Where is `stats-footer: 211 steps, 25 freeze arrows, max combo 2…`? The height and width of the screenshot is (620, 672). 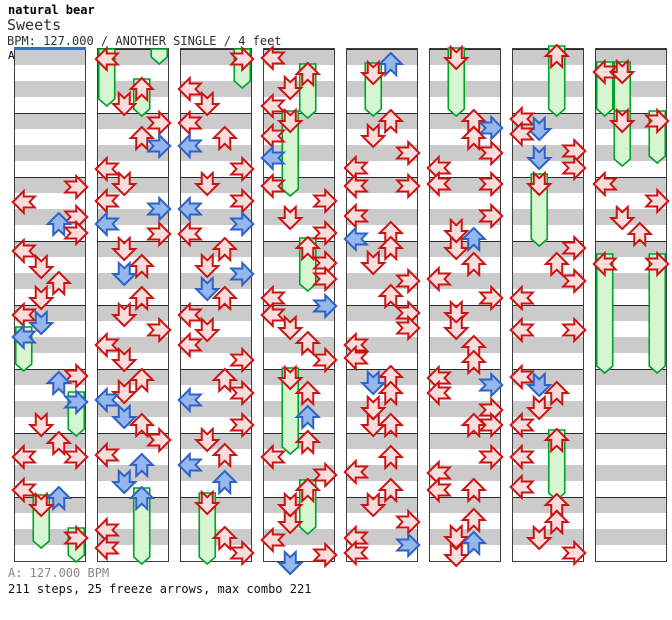 stats-footer: 211 steps, 25 freeze arrows, max combo 2… is located at coordinates (160, 589).